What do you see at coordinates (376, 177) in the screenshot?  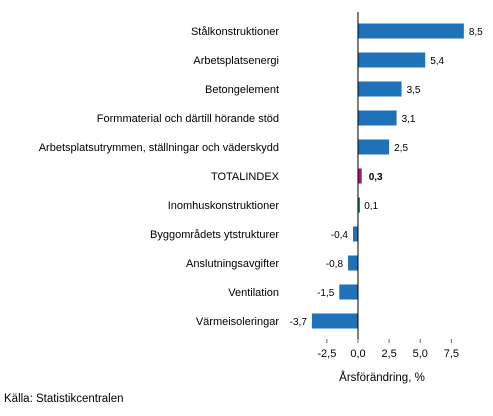 I see `value-label: 0,3` at bounding box center [376, 177].